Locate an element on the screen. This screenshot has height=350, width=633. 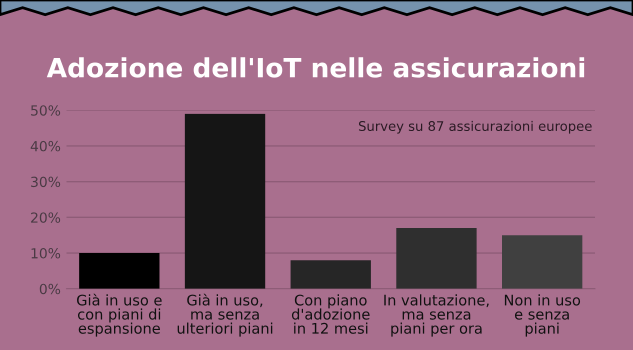
x-tick-label: Con piano d'adozione in 12 mesi is located at coordinates (331, 314).